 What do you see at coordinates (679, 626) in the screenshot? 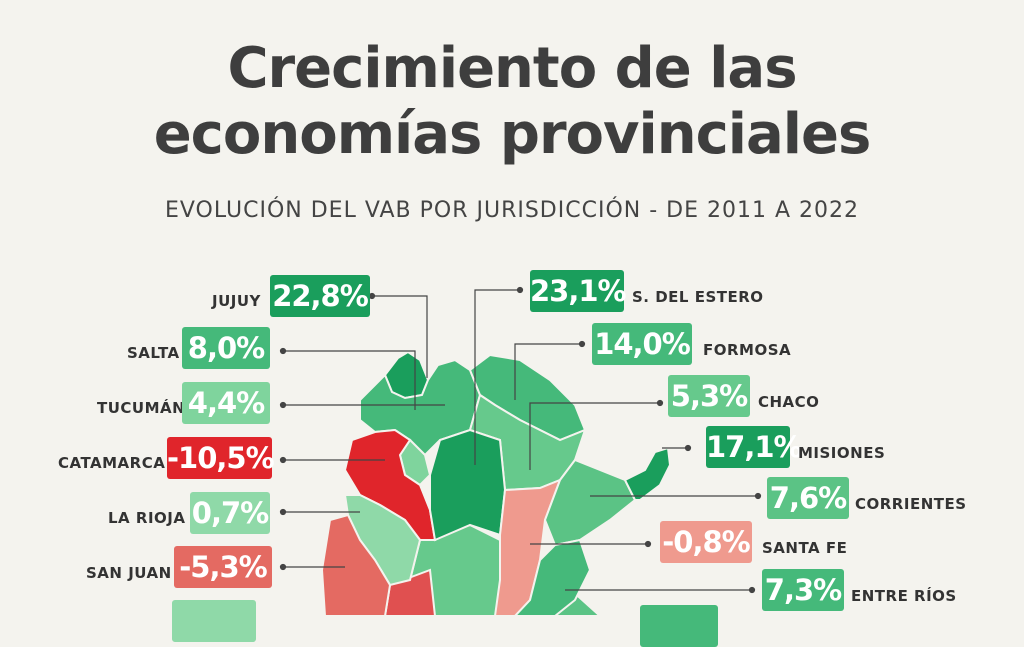
I see `badge-cut-off-right` at bounding box center [679, 626].